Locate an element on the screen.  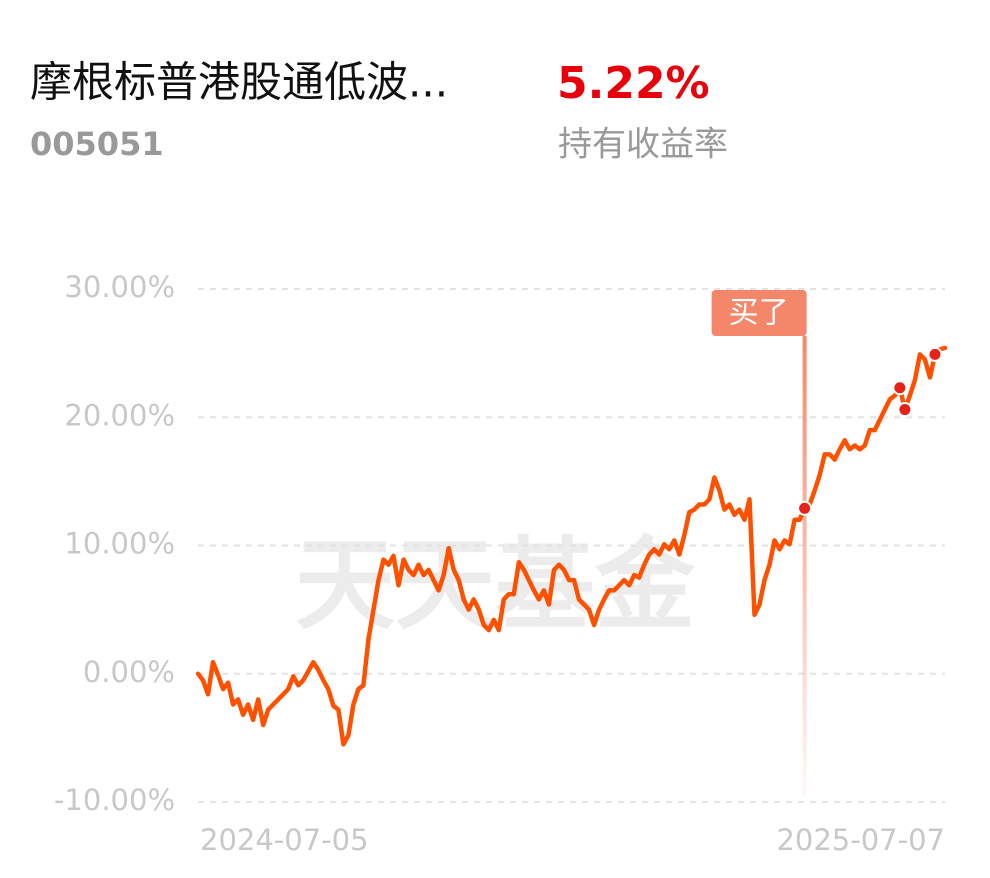
y-tick-label: 0.00% is located at coordinates (129, 672).